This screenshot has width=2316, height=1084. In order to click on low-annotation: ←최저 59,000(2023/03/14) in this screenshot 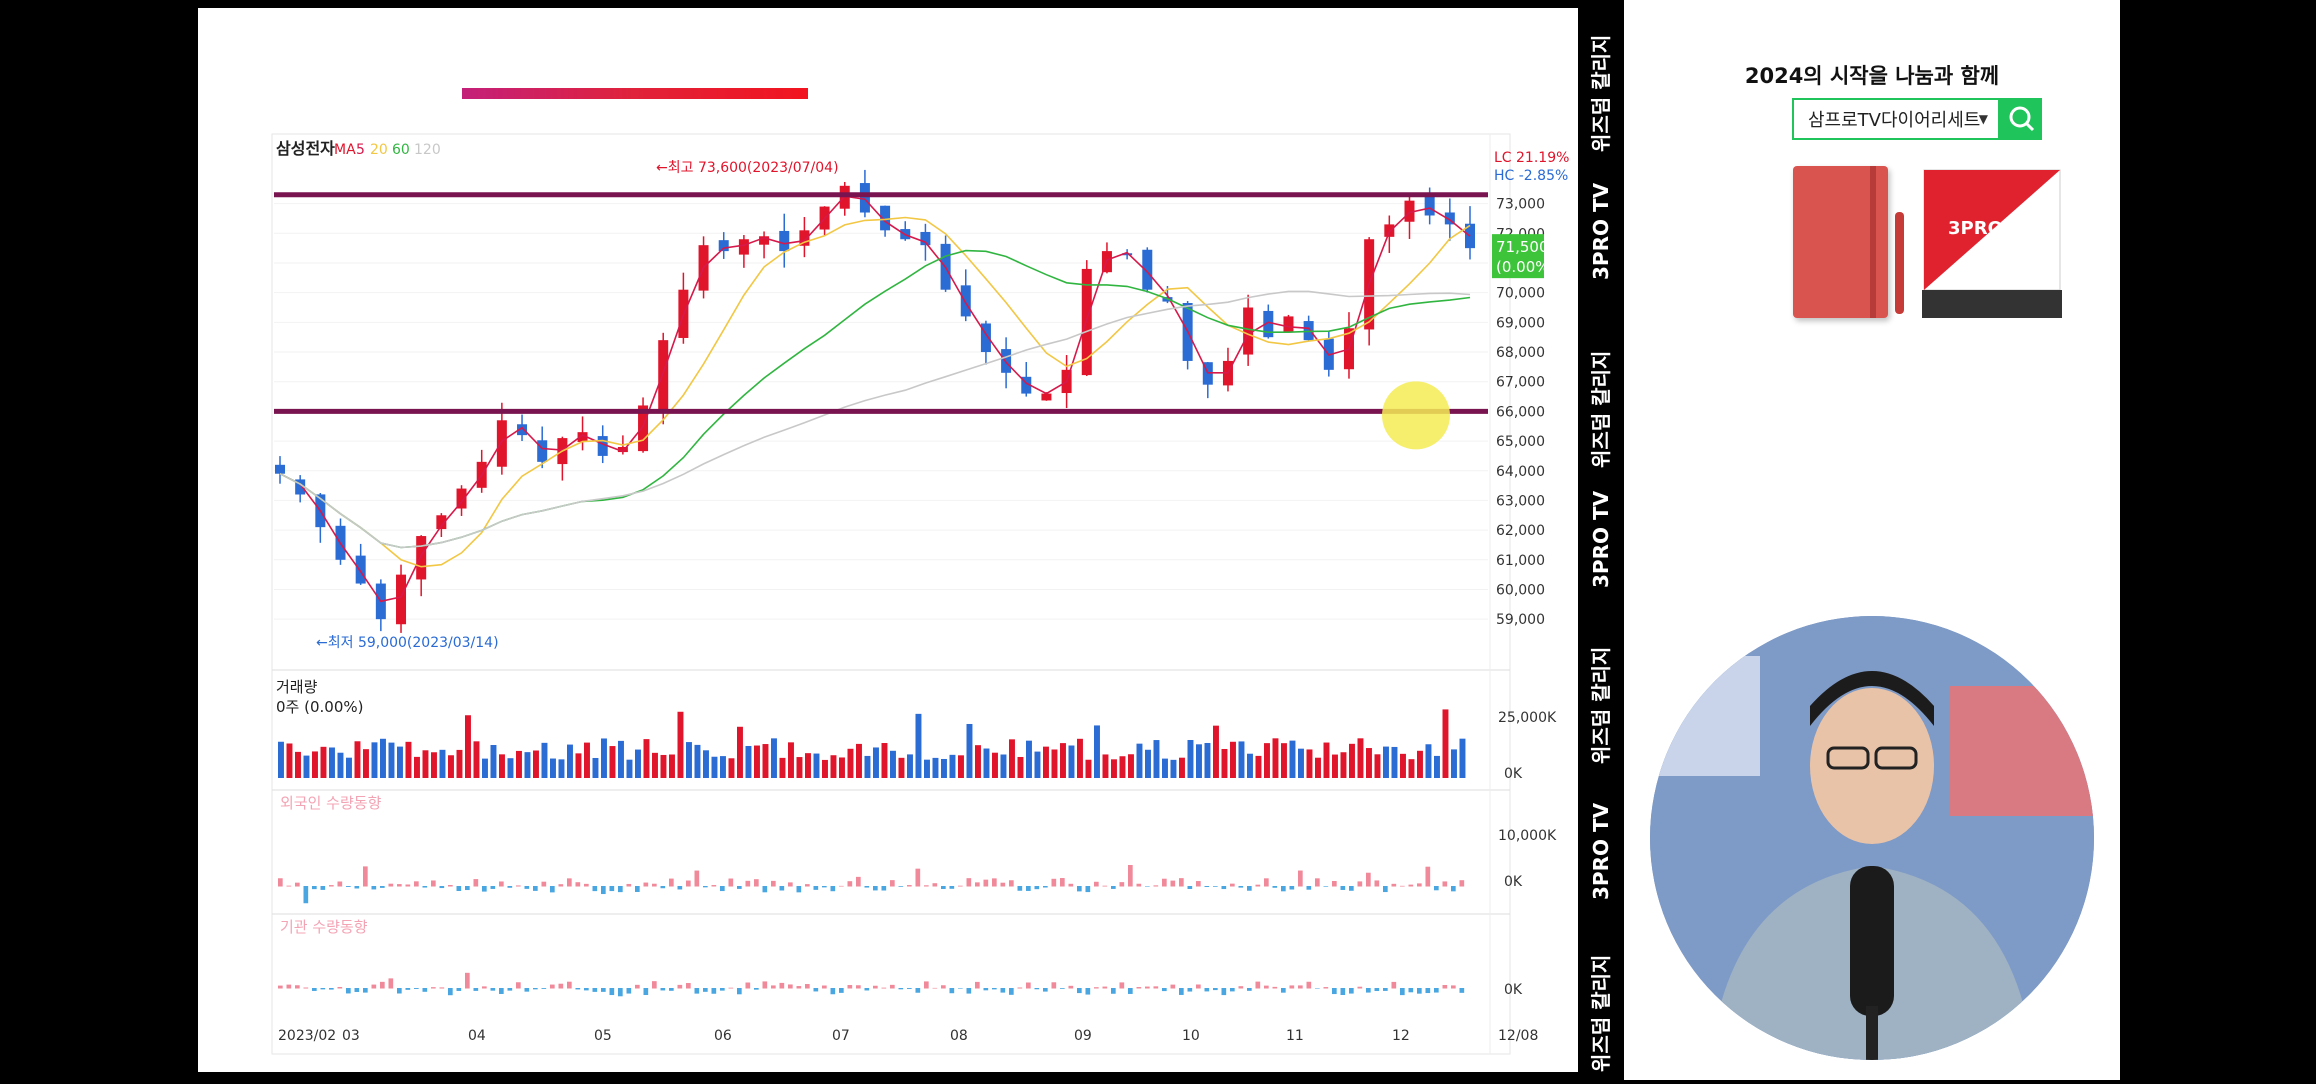, I will do `click(407, 643)`.